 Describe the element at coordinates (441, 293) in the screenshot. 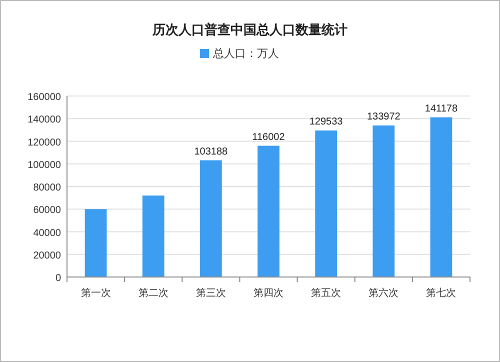

I see `x-tick-label: 第七次` at that location.